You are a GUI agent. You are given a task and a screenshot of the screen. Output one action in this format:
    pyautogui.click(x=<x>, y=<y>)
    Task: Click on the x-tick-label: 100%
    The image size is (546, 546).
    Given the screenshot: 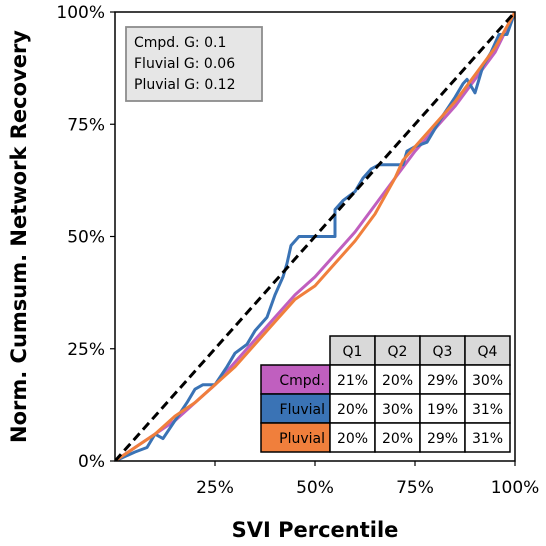 What is the action you would take?
    pyautogui.click(x=515, y=488)
    